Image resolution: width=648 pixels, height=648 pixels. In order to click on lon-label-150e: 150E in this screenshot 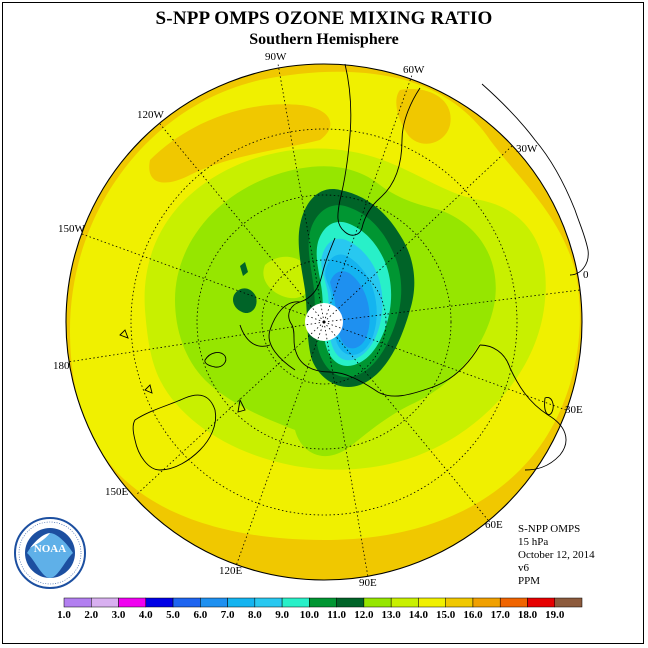, I will do `click(117, 492)`.